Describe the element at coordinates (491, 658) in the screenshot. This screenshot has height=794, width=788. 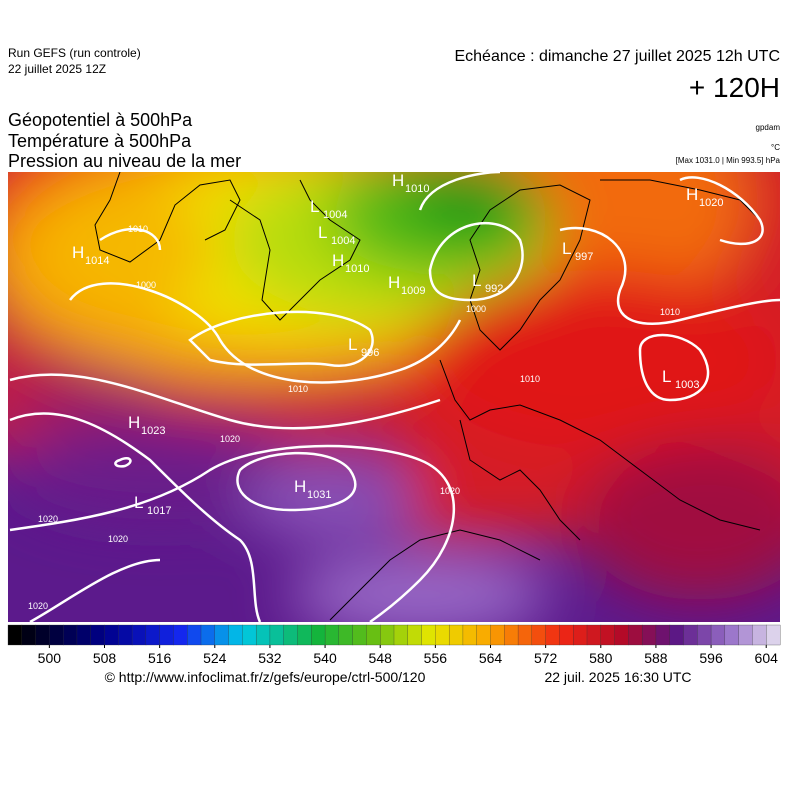
I see `colorbar-tick-label: 564` at that location.